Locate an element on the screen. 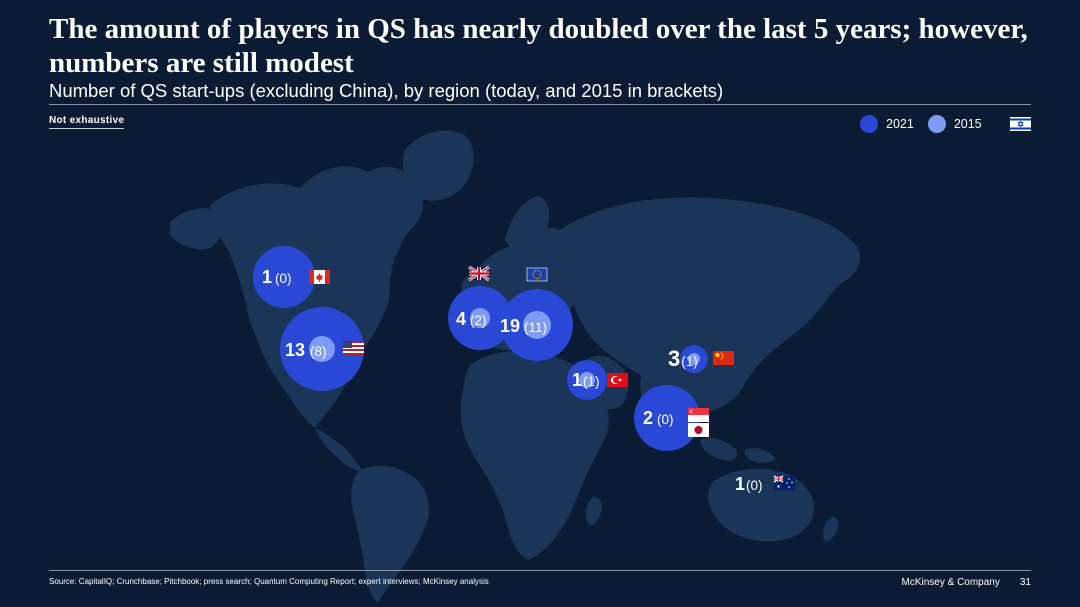 This screenshot has height=607, width=1080. legend: 2021 2015 is located at coordinates (928, 124).